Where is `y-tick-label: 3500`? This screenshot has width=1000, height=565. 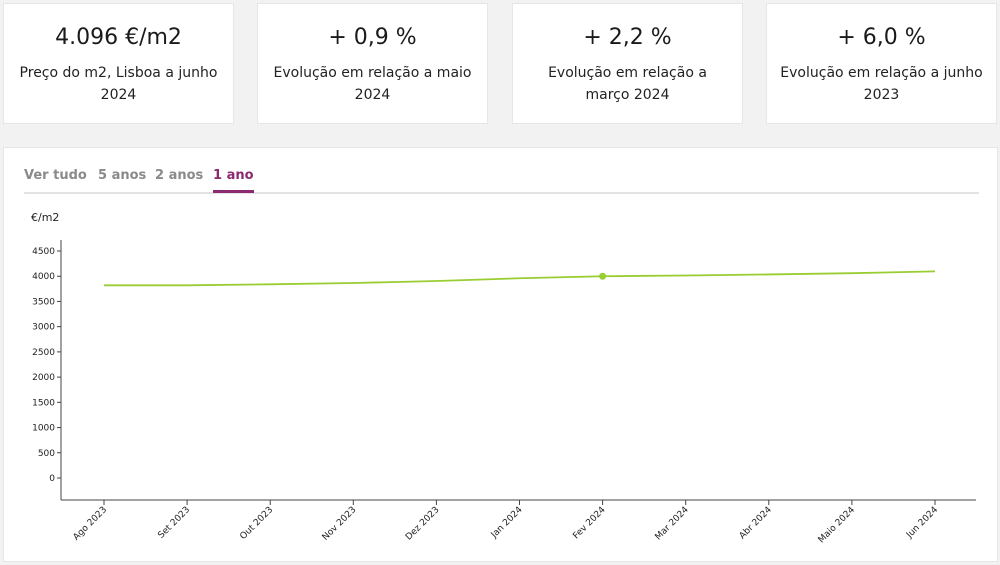
y-tick-label: 3500 is located at coordinates (43, 302).